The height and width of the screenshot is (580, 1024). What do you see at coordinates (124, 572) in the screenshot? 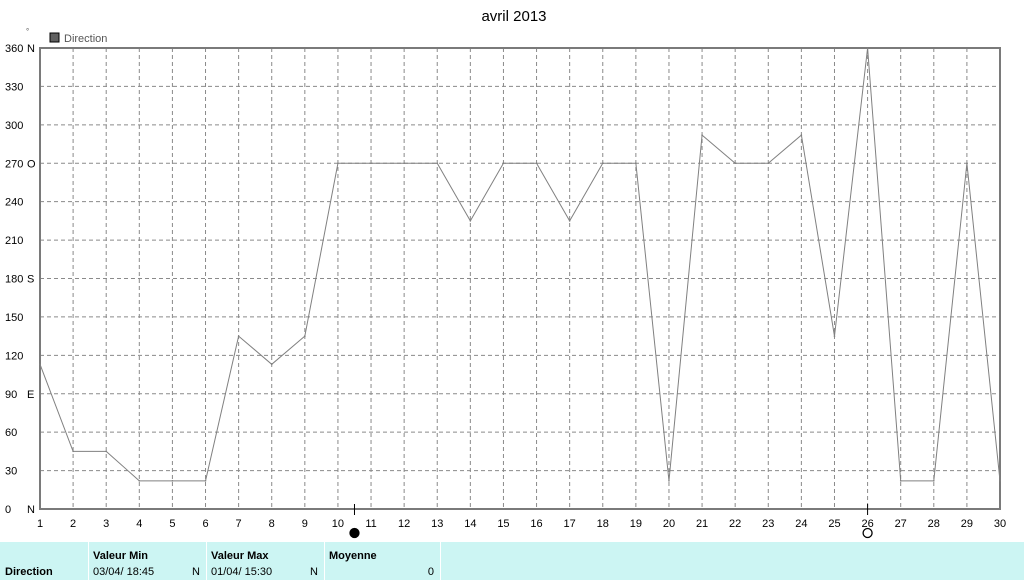
I see `min-value: 03/04/ 18:45` at bounding box center [124, 572].